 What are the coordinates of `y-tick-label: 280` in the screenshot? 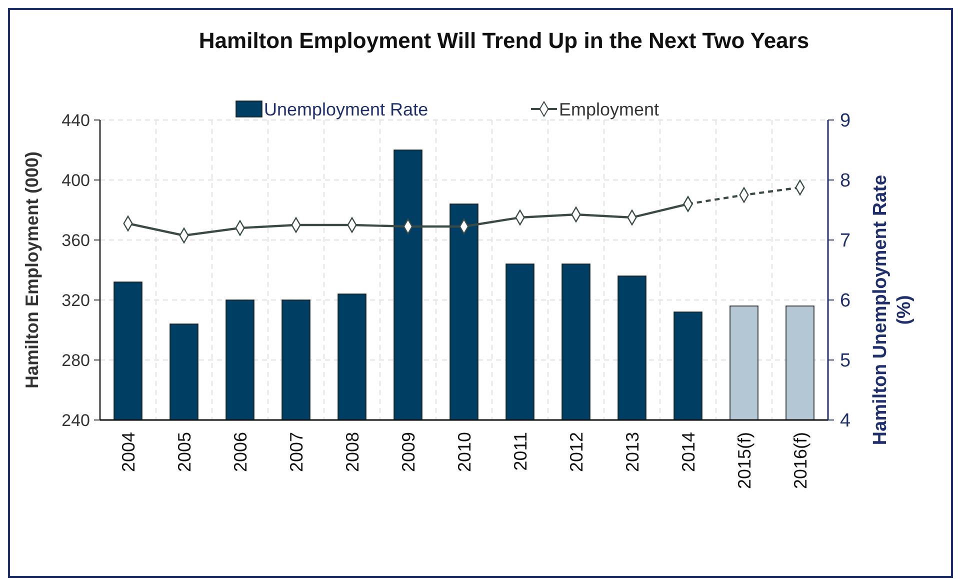 It's located at (76, 360).